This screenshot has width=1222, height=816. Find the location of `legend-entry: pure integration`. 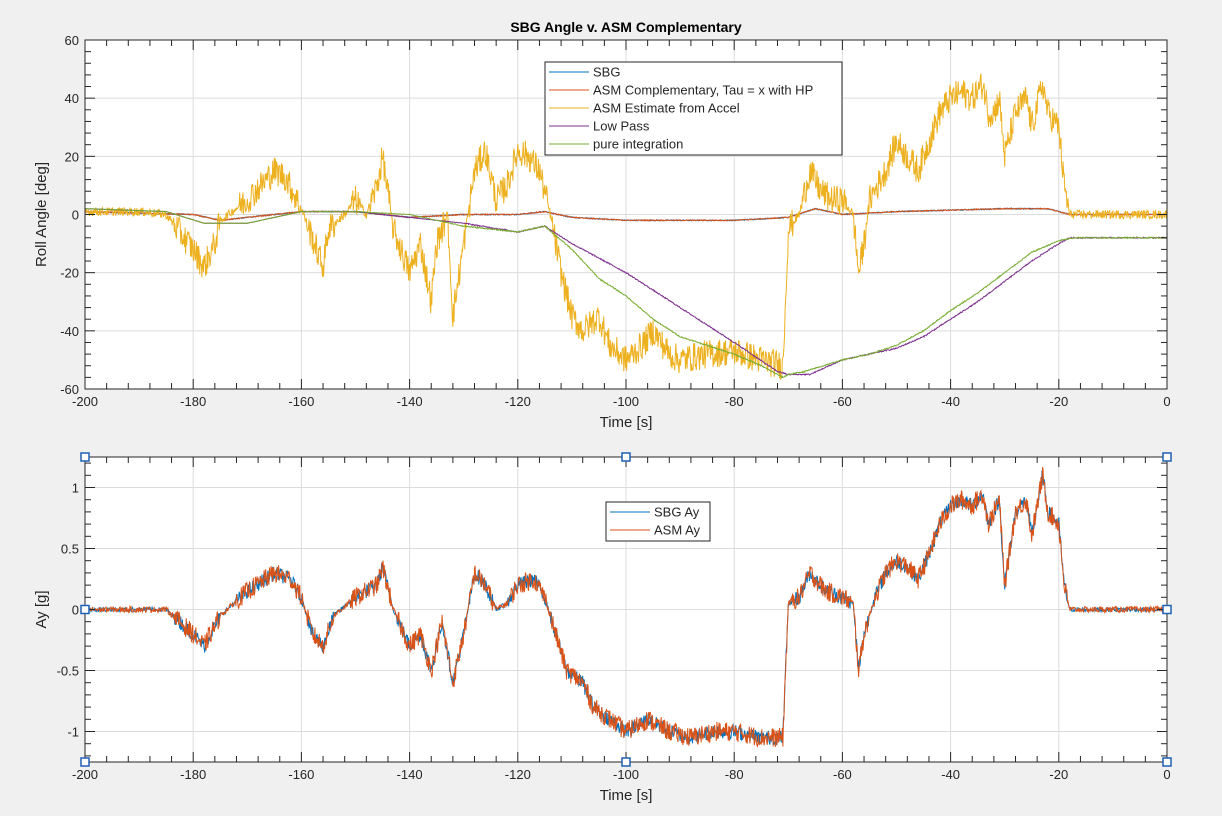

legend-entry: pure integration is located at coordinates (638, 144).